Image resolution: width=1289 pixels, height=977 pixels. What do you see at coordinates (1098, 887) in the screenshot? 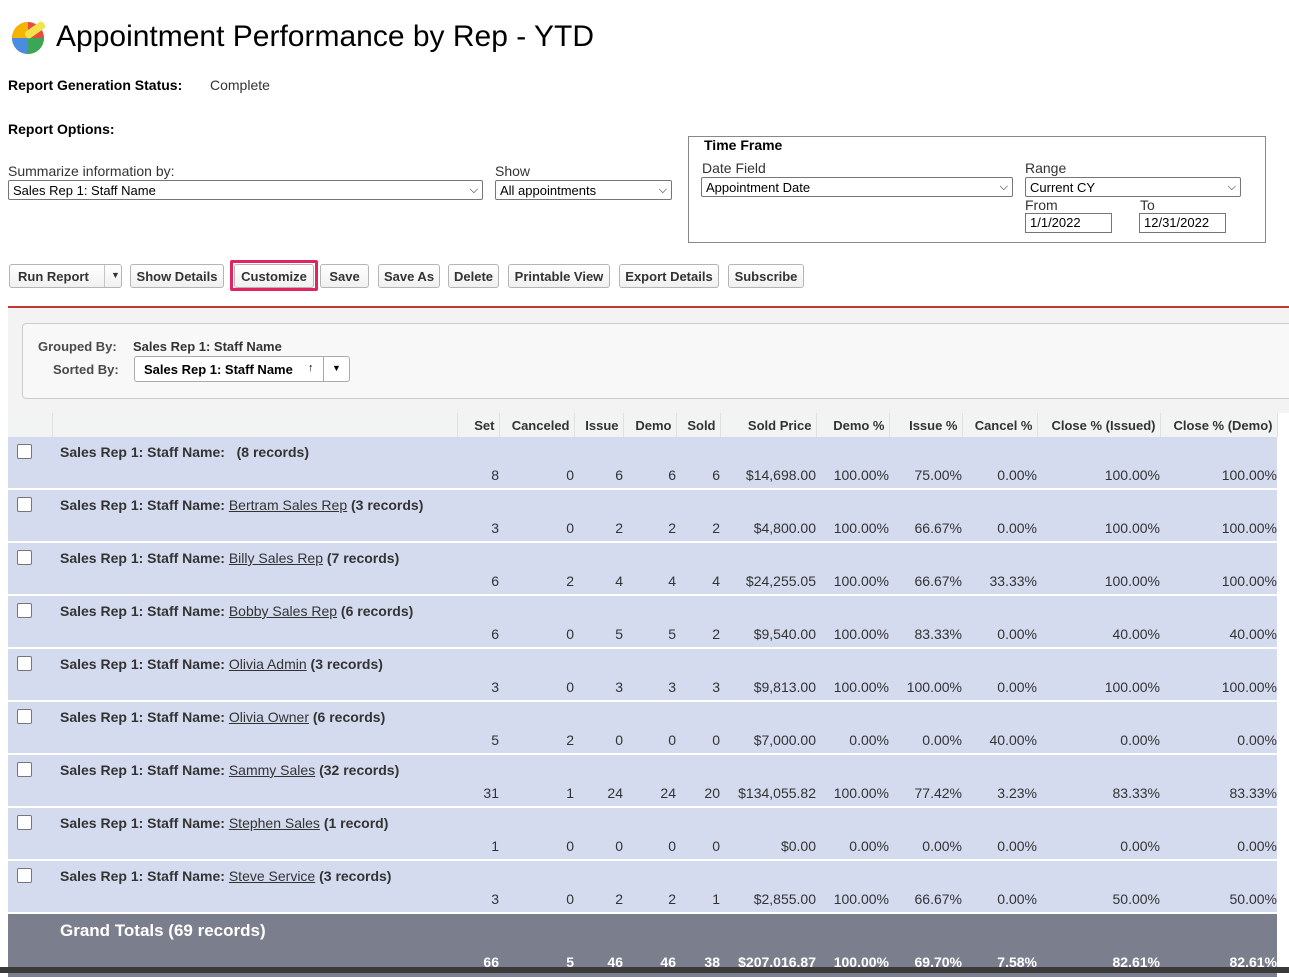
I see `cell-value: 50.00%` at bounding box center [1098, 887].